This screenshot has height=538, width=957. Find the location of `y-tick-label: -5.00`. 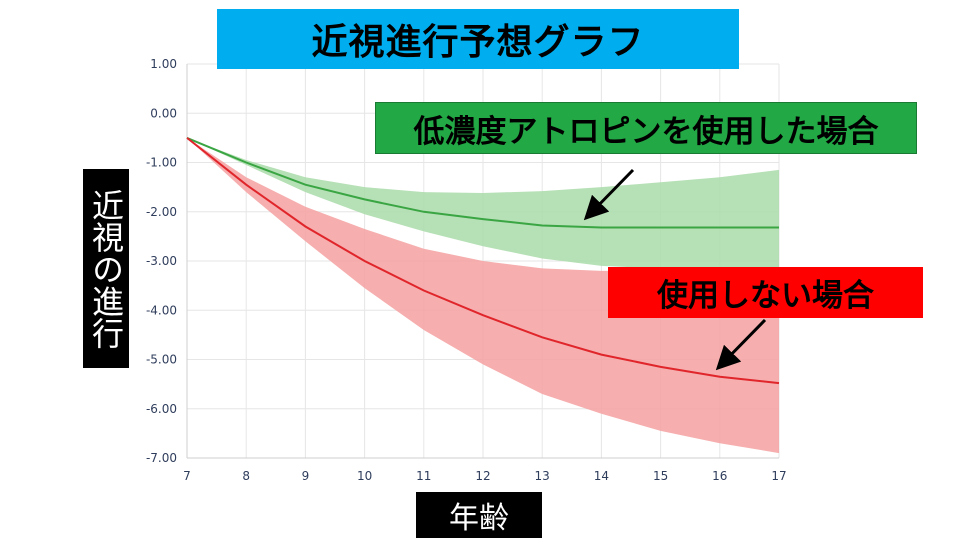

y-tick-label: -5.00 is located at coordinates (161, 360).